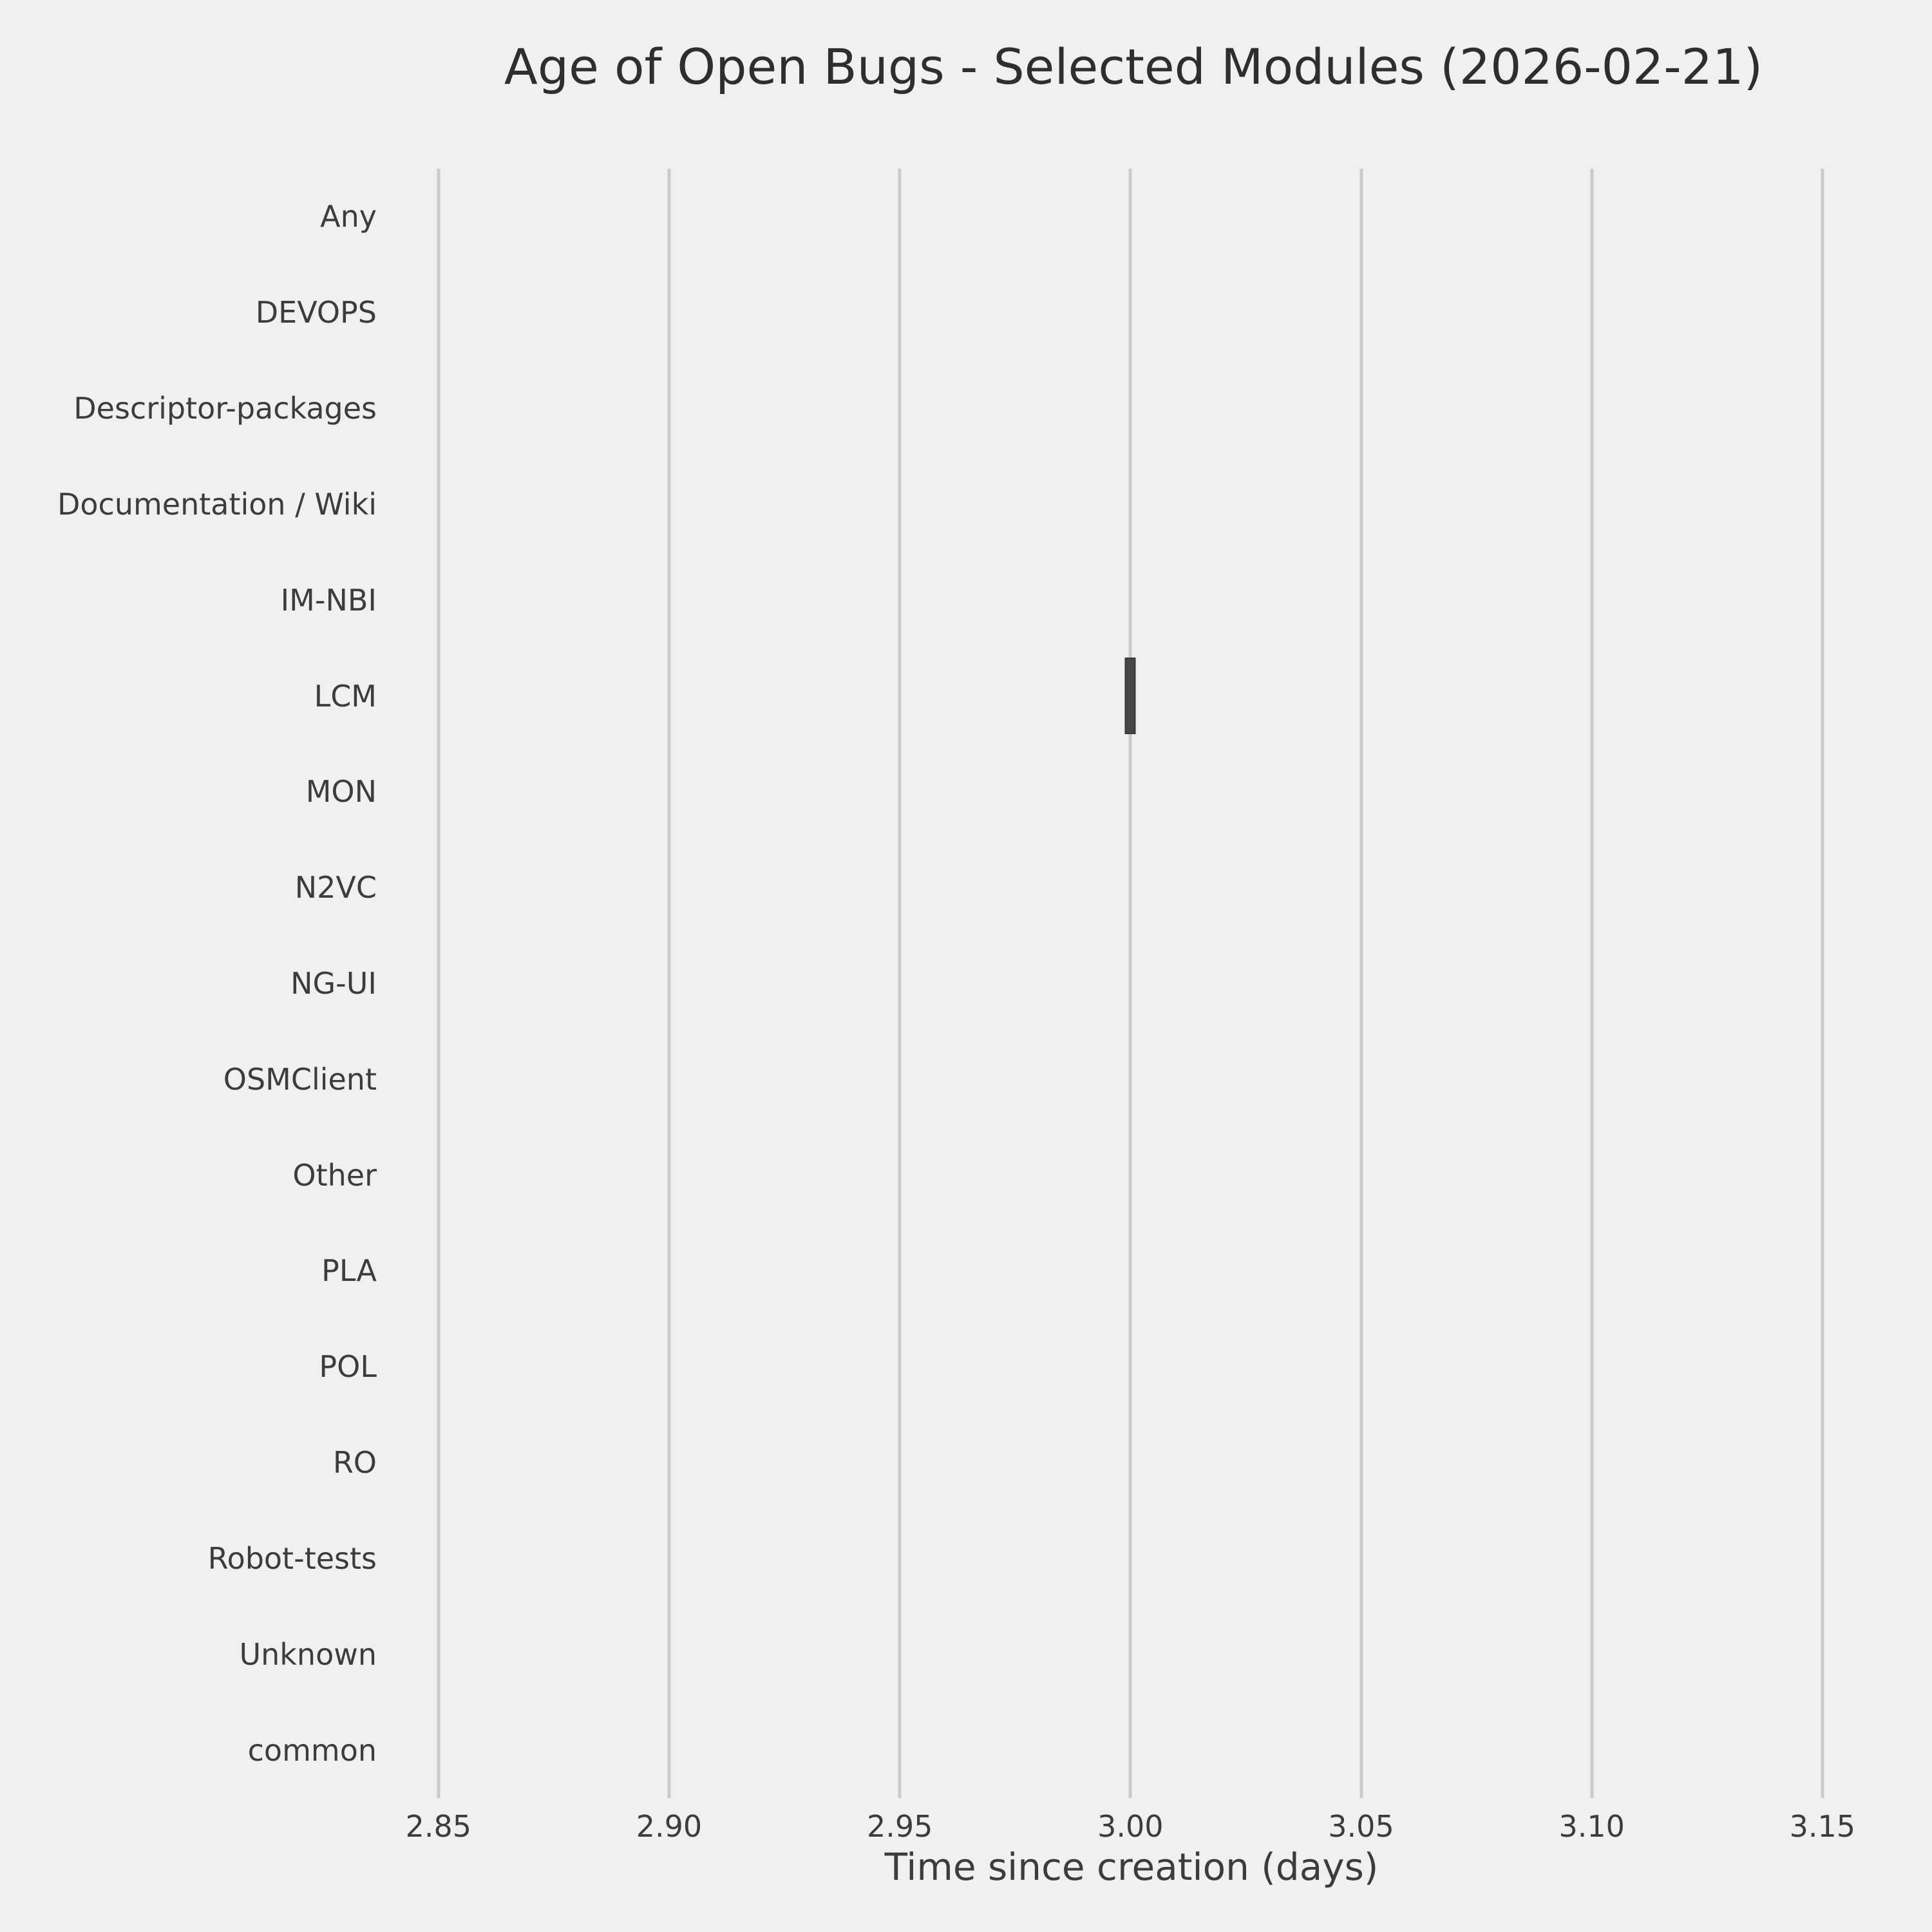 The height and width of the screenshot is (1932, 1932). Describe the element at coordinates (1822, 983) in the screenshot. I see `gridline-x-3.15` at that location.